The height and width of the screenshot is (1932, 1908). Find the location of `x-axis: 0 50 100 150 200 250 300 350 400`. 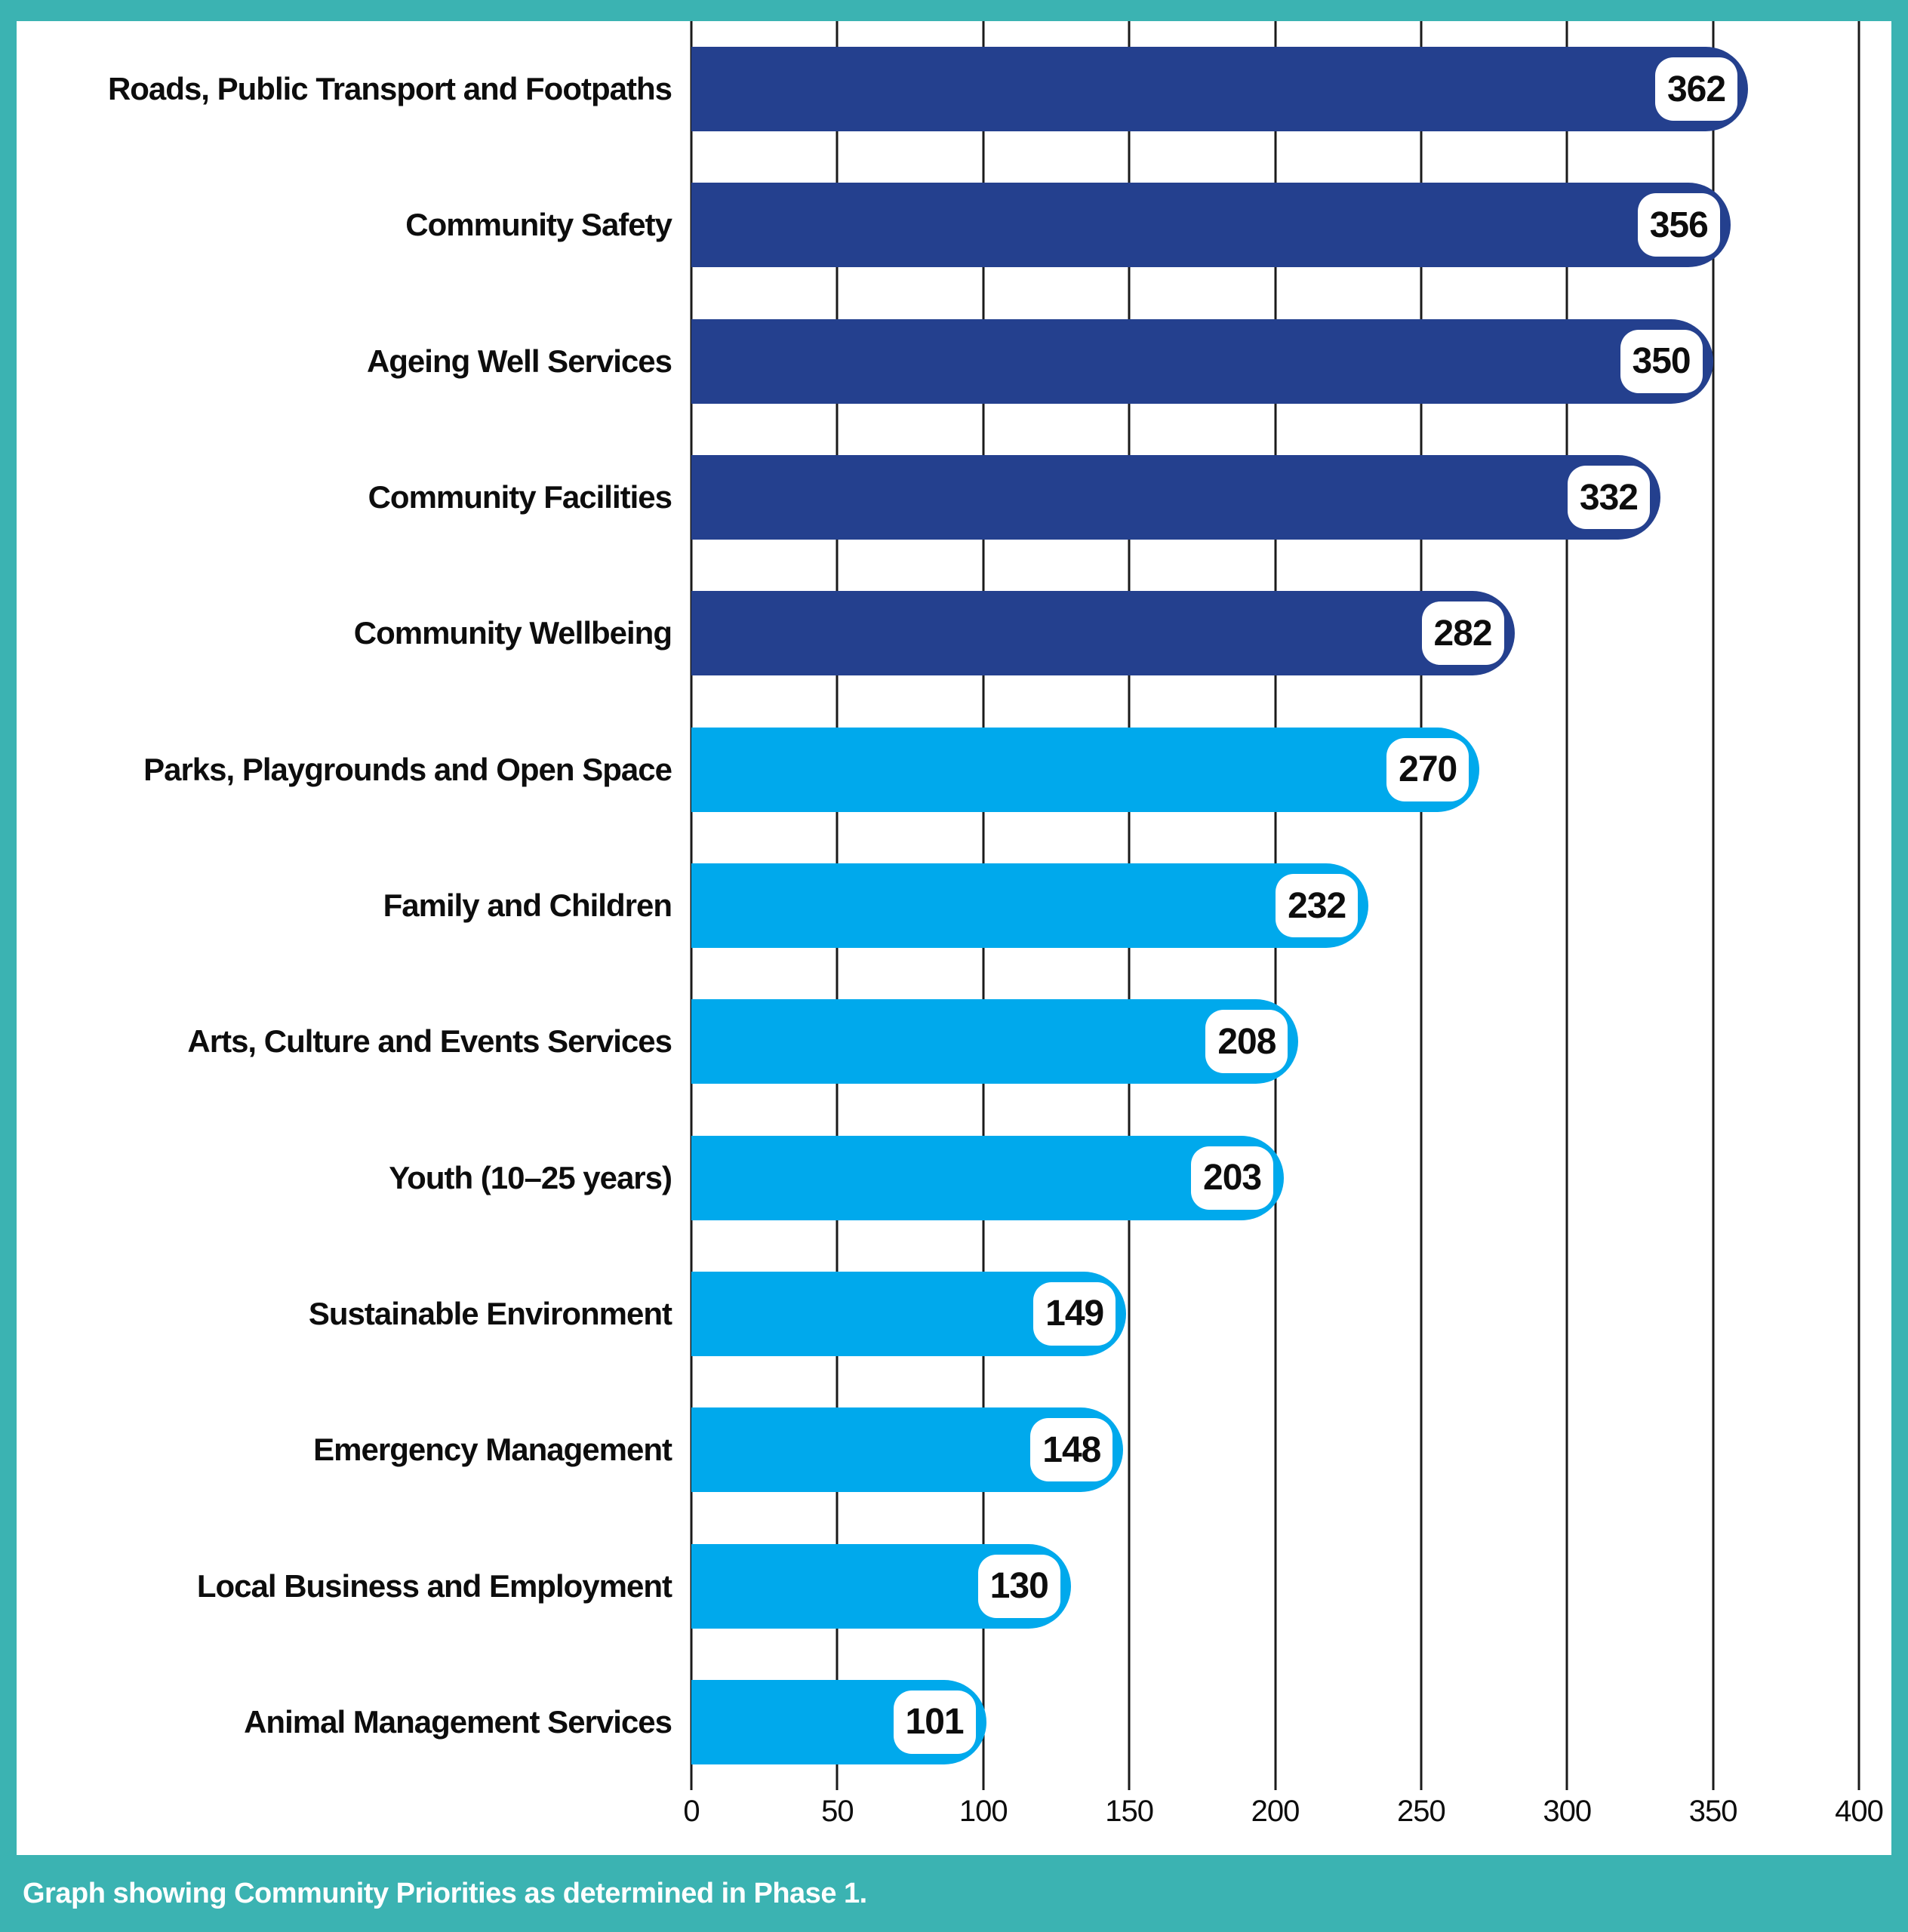

x-axis: 0 50 100 150 200 250 300 350 400 is located at coordinates (1283, 1816).